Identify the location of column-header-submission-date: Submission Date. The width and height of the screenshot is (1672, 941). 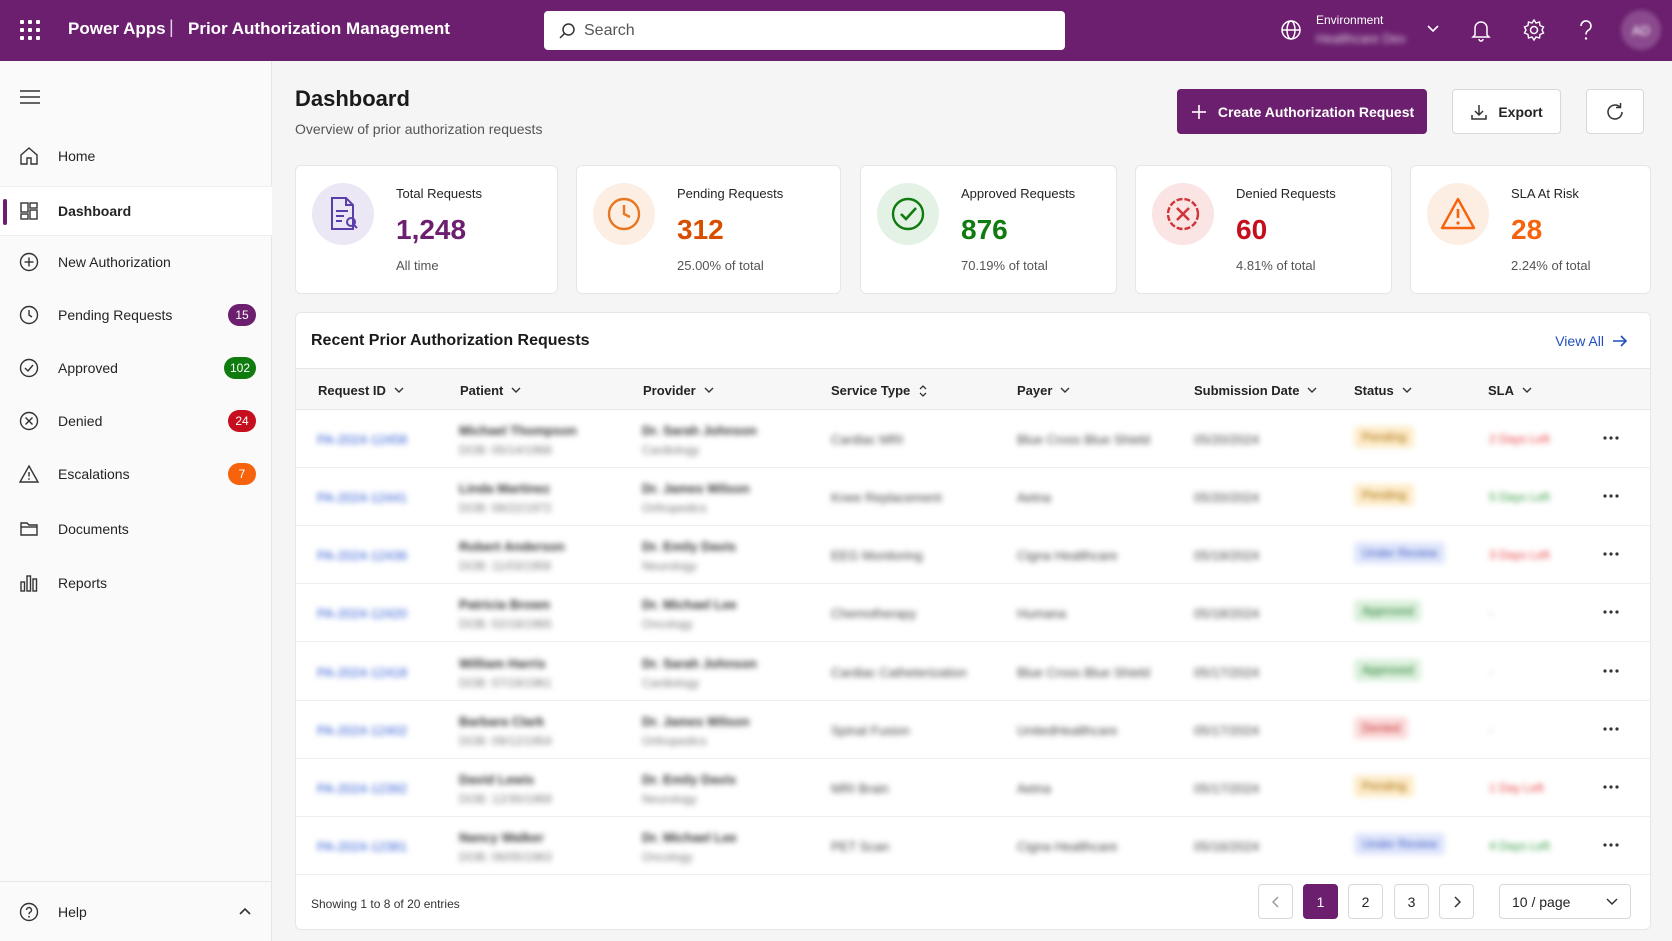
(1255, 390).